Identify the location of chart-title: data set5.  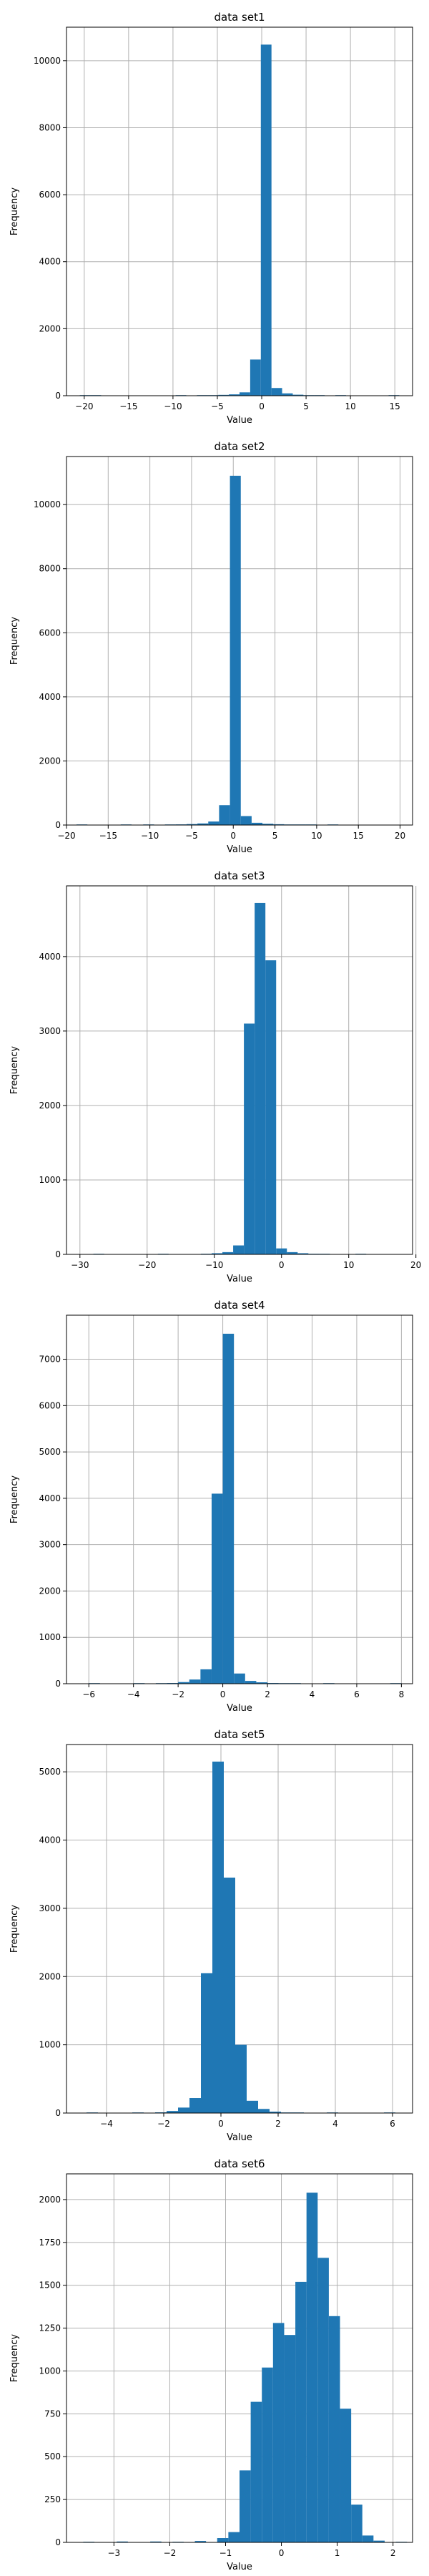
(239, 1734).